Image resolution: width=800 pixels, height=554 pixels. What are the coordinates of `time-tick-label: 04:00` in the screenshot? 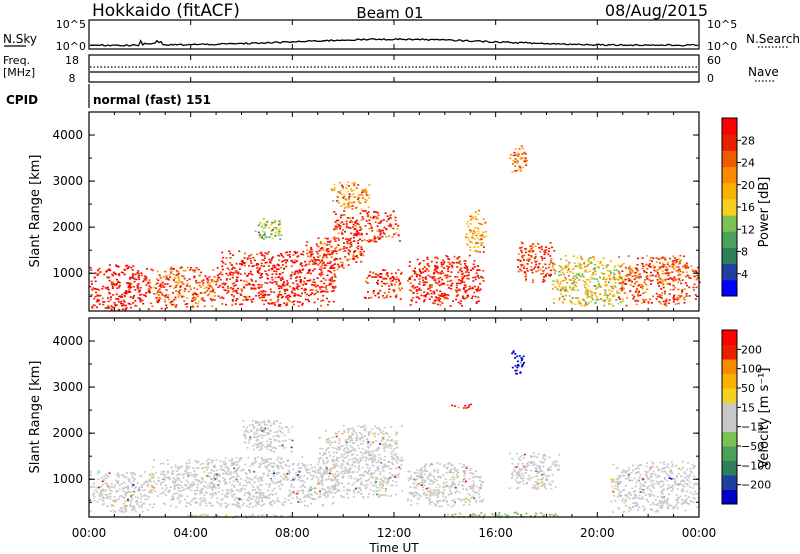 It's located at (190, 533).